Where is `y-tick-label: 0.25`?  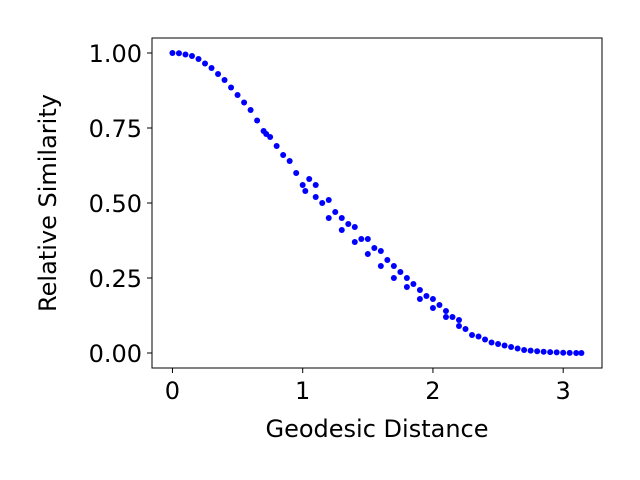 y-tick-label: 0.25 is located at coordinates (115, 279).